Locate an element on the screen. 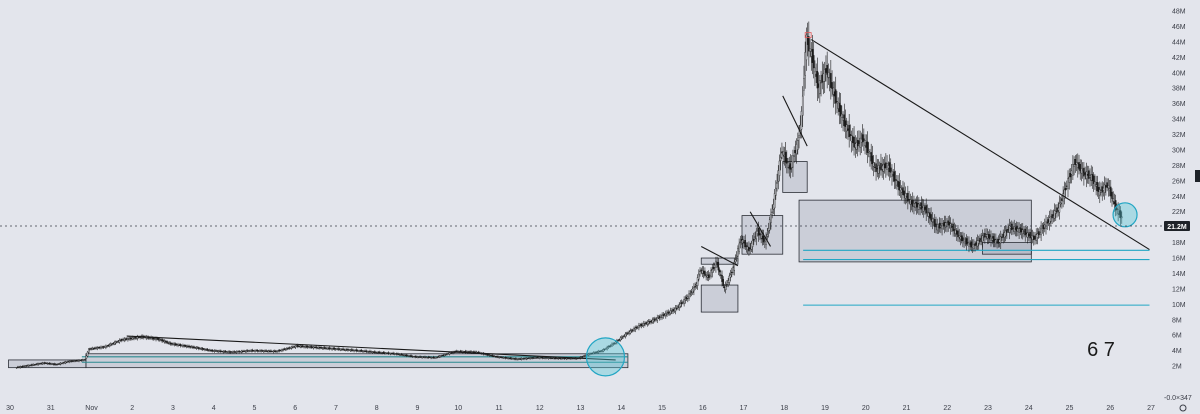  current-price-label: 21.2M is located at coordinates (1177, 227).